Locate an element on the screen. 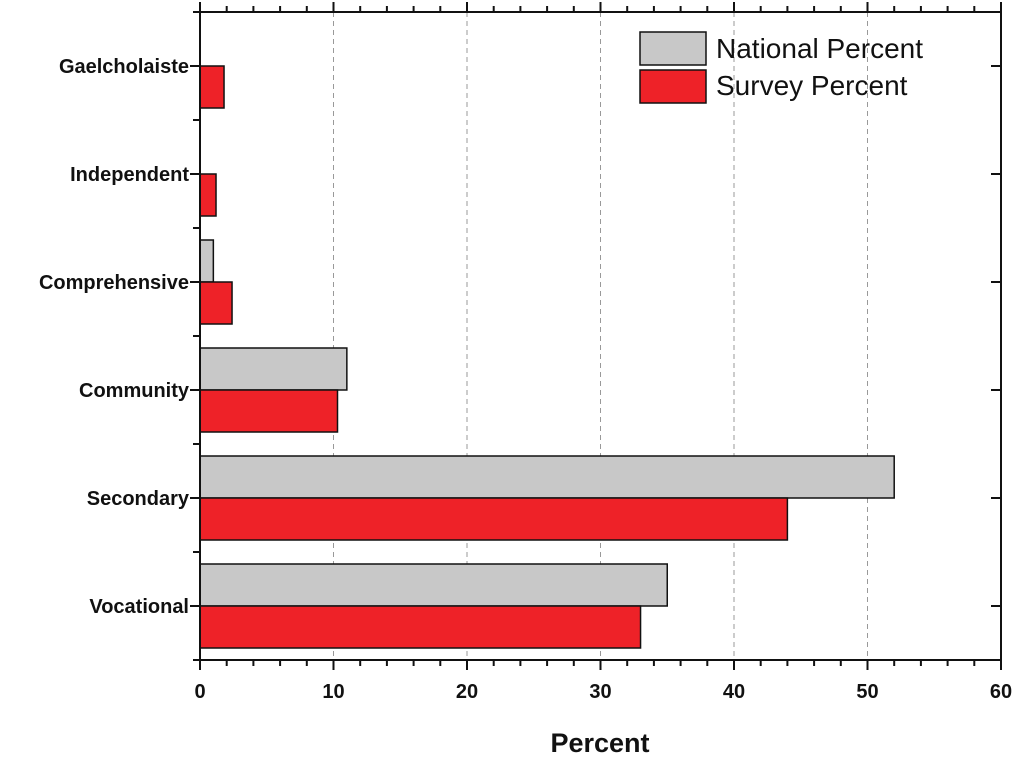 The image size is (1018, 758). x-axis-title: Percent is located at coordinates (599, 743).